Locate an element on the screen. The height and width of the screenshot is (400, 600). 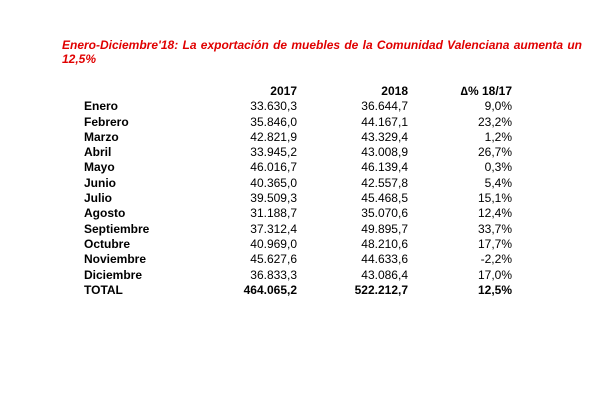
month-label: Octubre is located at coordinates (107, 243).